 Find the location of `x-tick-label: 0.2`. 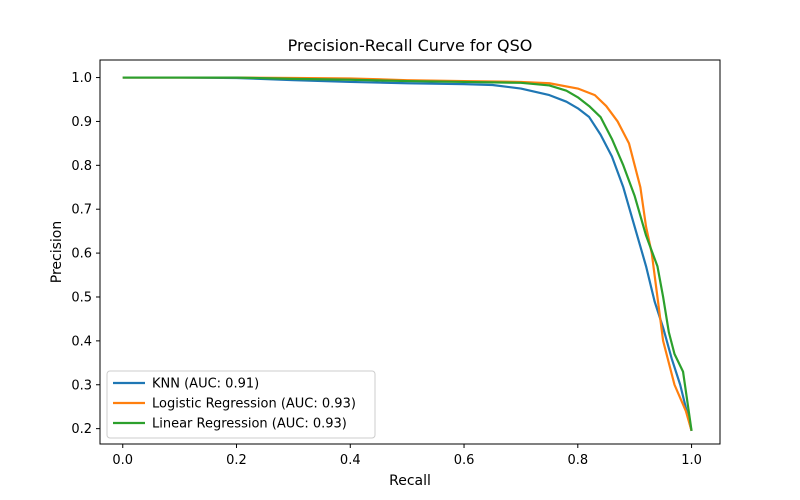

x-tick-label: 0.2 is located at coordinates (236, 460).